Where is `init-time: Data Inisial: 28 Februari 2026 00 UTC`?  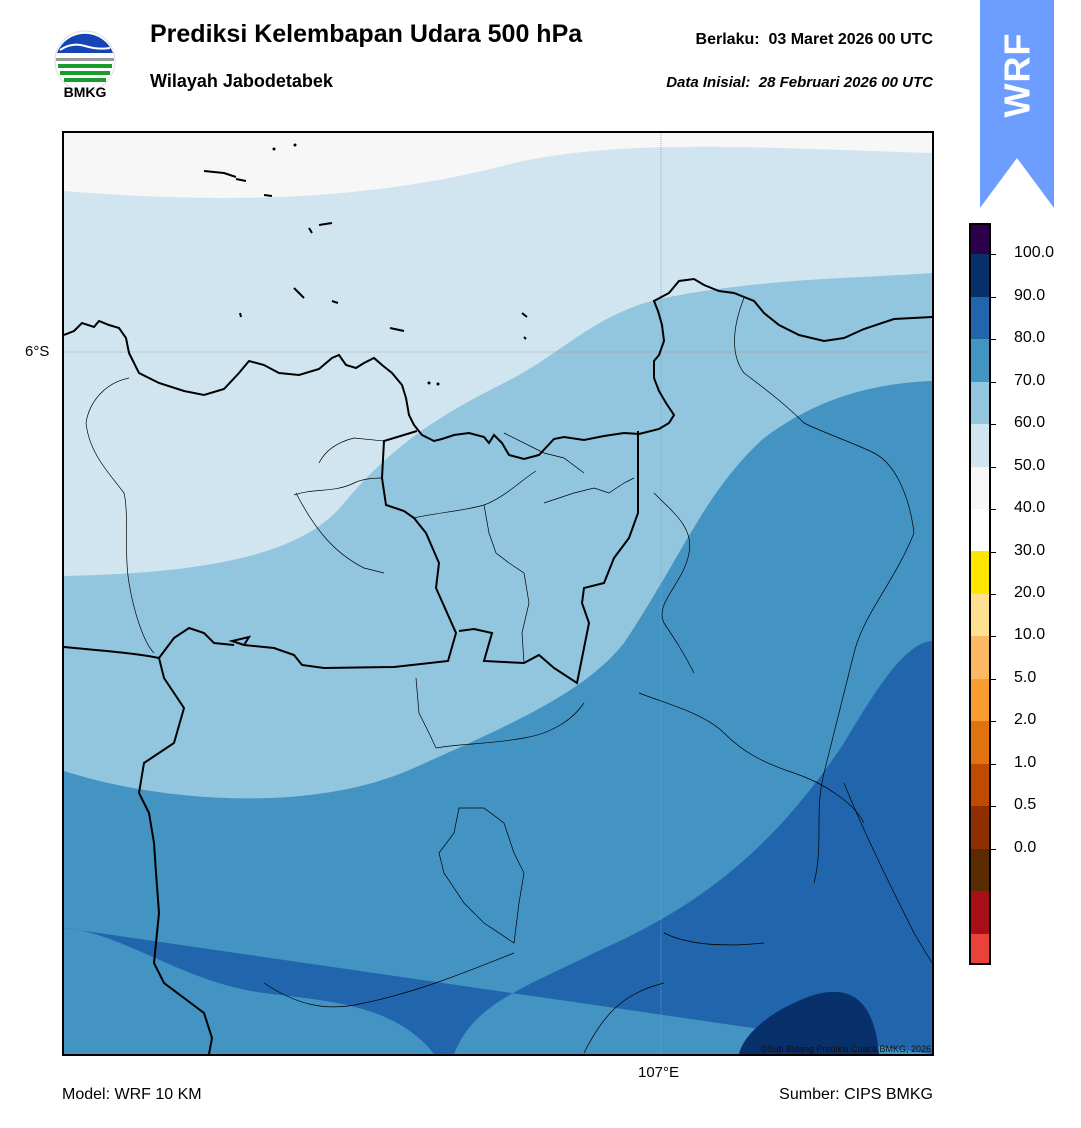
init-time: Data Inisial: 28 Februari 2026 00 UTC is located at coordinates (799, 82).